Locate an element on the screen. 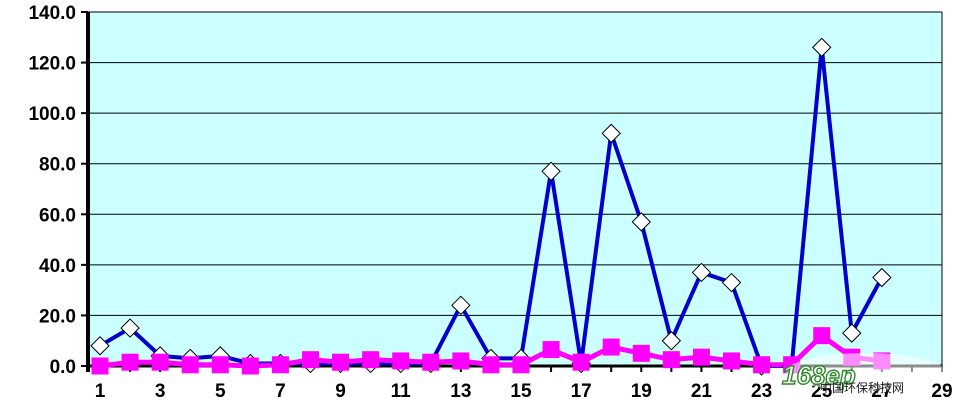 The image size is (963, 402). x-tick-label-7: 7 is located at coordinates (280, 391).